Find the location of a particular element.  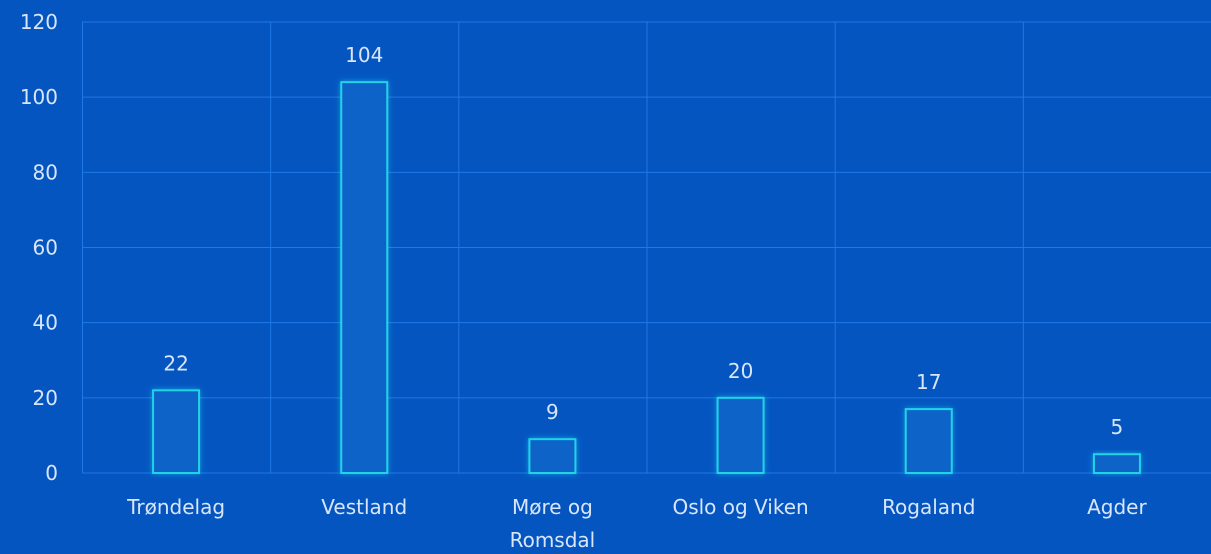

y-tick-label: 20 is located at coordinates (45, 398).